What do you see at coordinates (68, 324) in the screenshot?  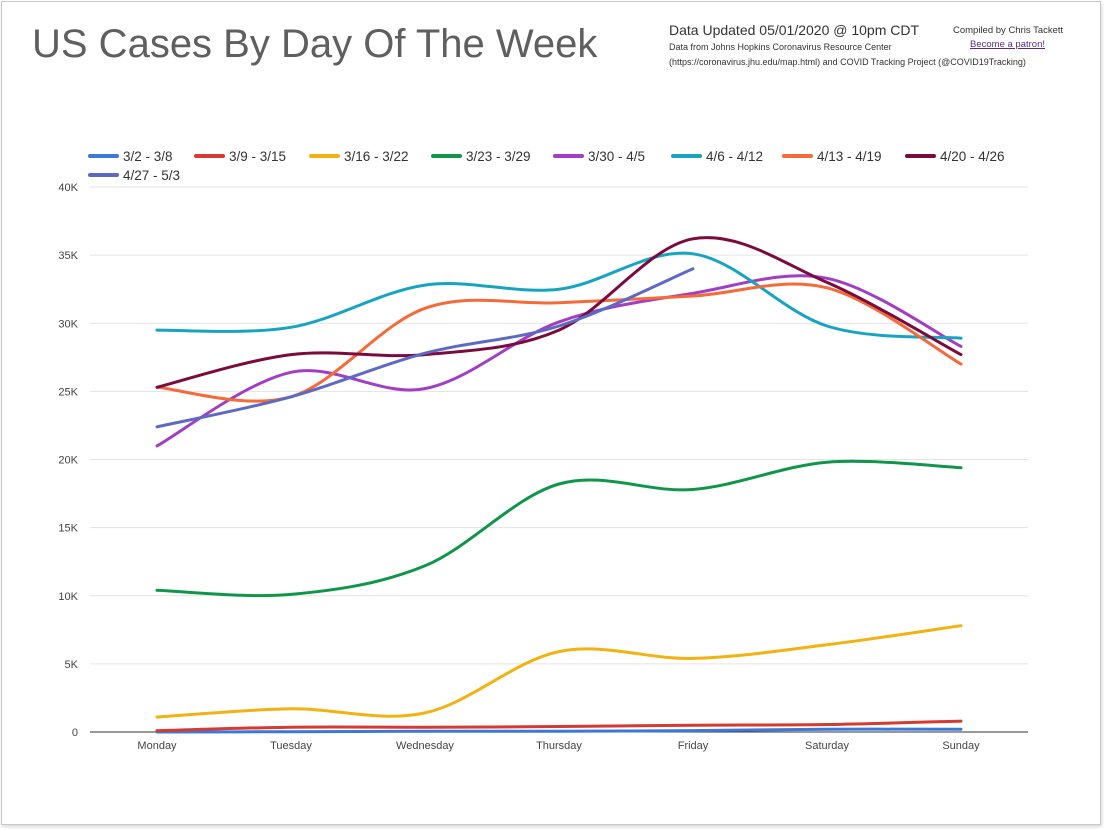 I see `y-tick-label: 30K` at bounding box center [68, 324].